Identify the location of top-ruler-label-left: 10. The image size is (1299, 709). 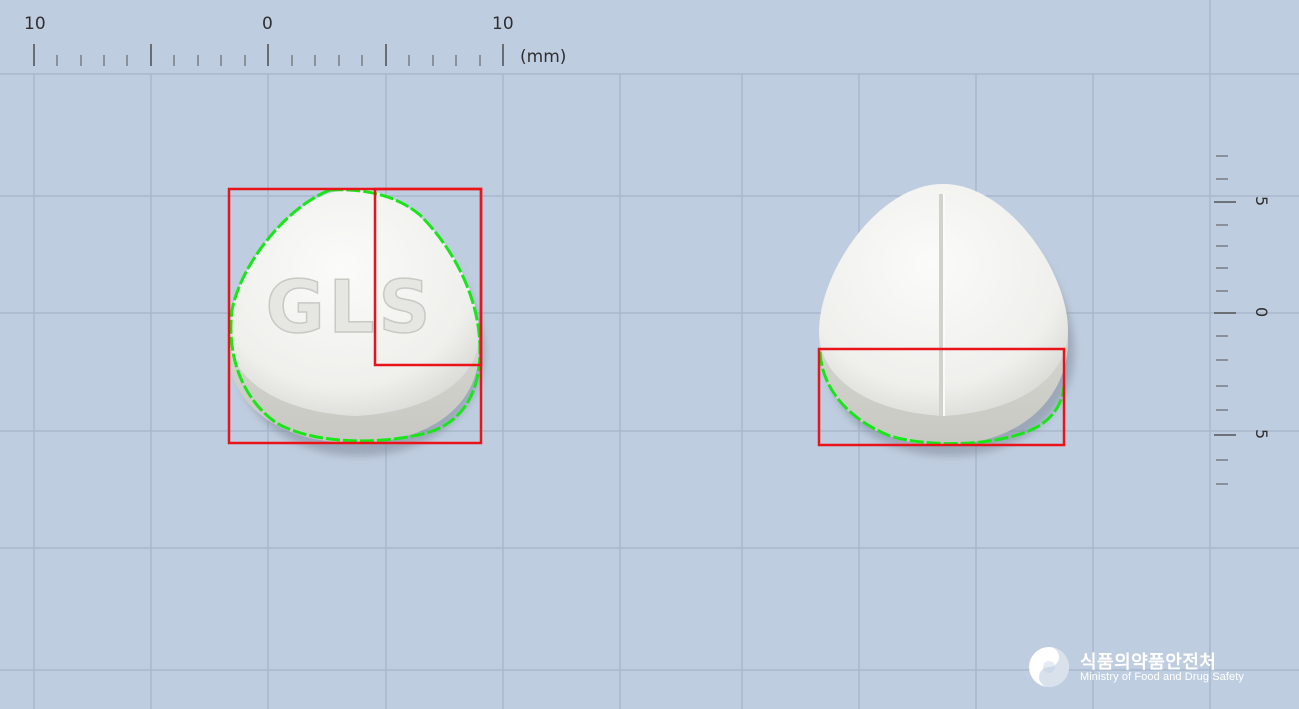
(35, 24).